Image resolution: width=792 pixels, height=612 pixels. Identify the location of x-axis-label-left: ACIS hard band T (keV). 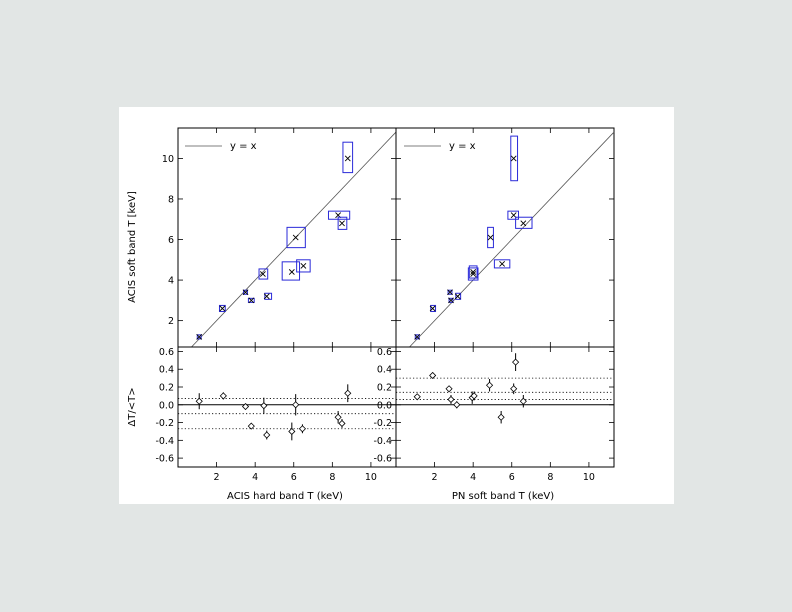
(285, 496).